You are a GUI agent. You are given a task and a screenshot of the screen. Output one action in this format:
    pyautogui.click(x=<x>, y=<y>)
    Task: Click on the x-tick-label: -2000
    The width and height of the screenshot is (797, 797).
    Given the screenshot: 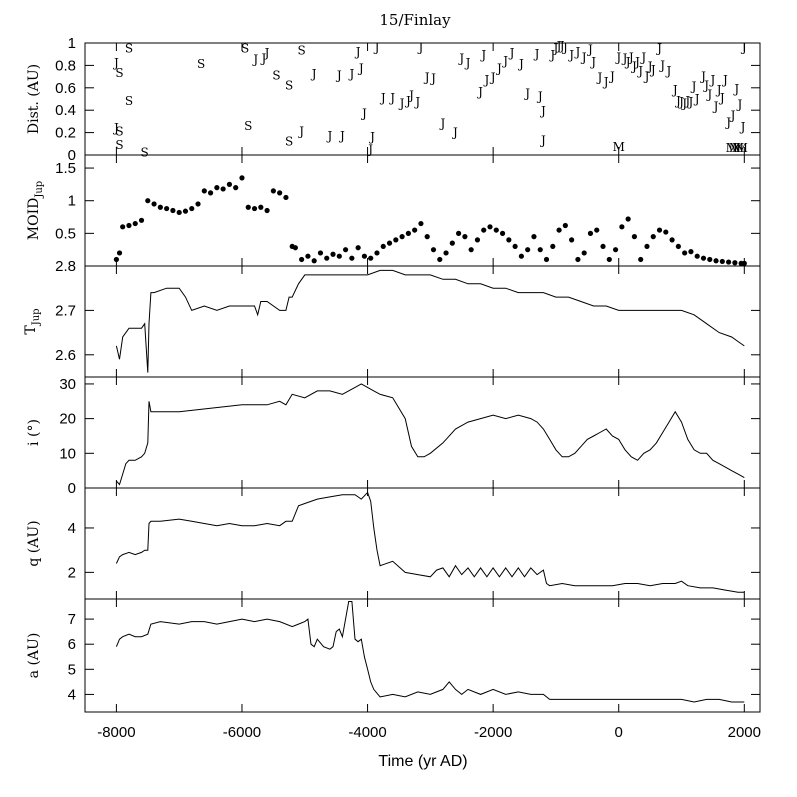 What is the action you would take?
    pyautogui.click(x=493, y=732)
    